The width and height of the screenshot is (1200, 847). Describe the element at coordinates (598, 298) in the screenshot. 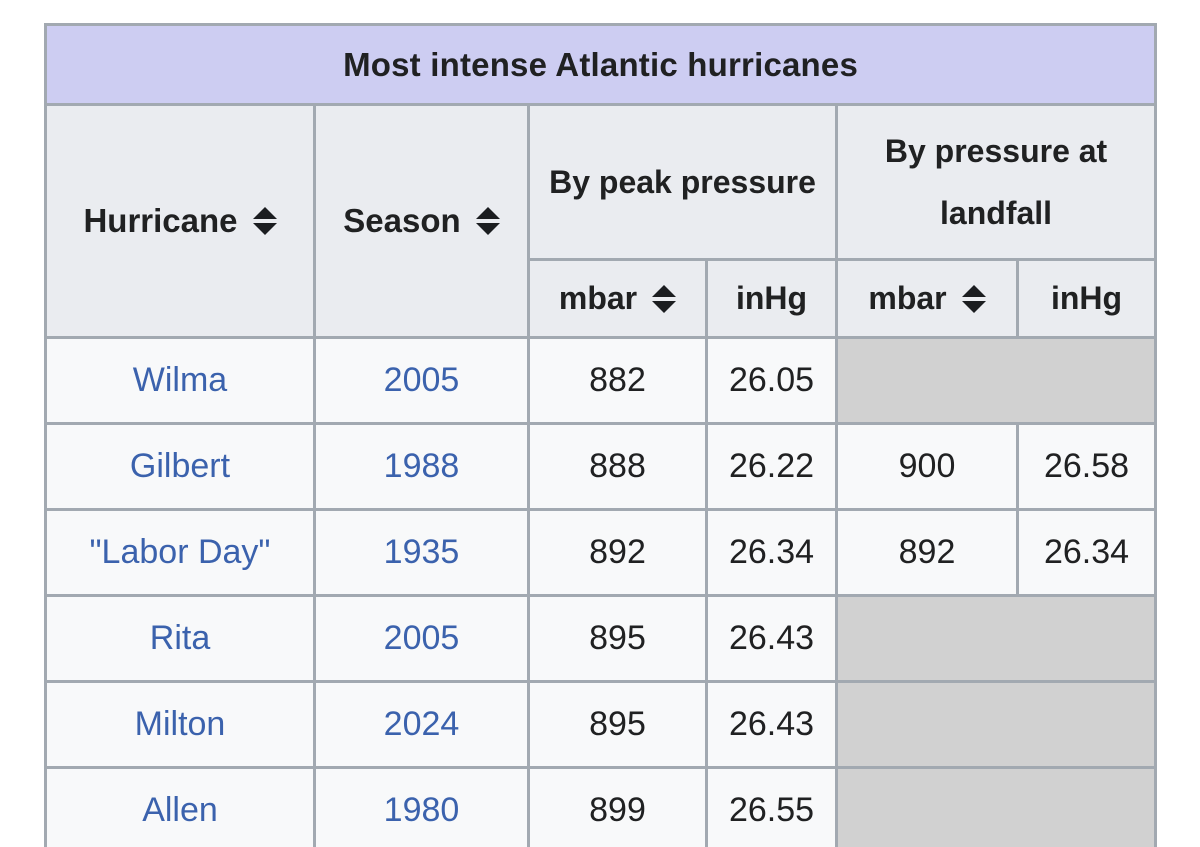

I see `column-header-peak-mbar-label: mbar` at that location.